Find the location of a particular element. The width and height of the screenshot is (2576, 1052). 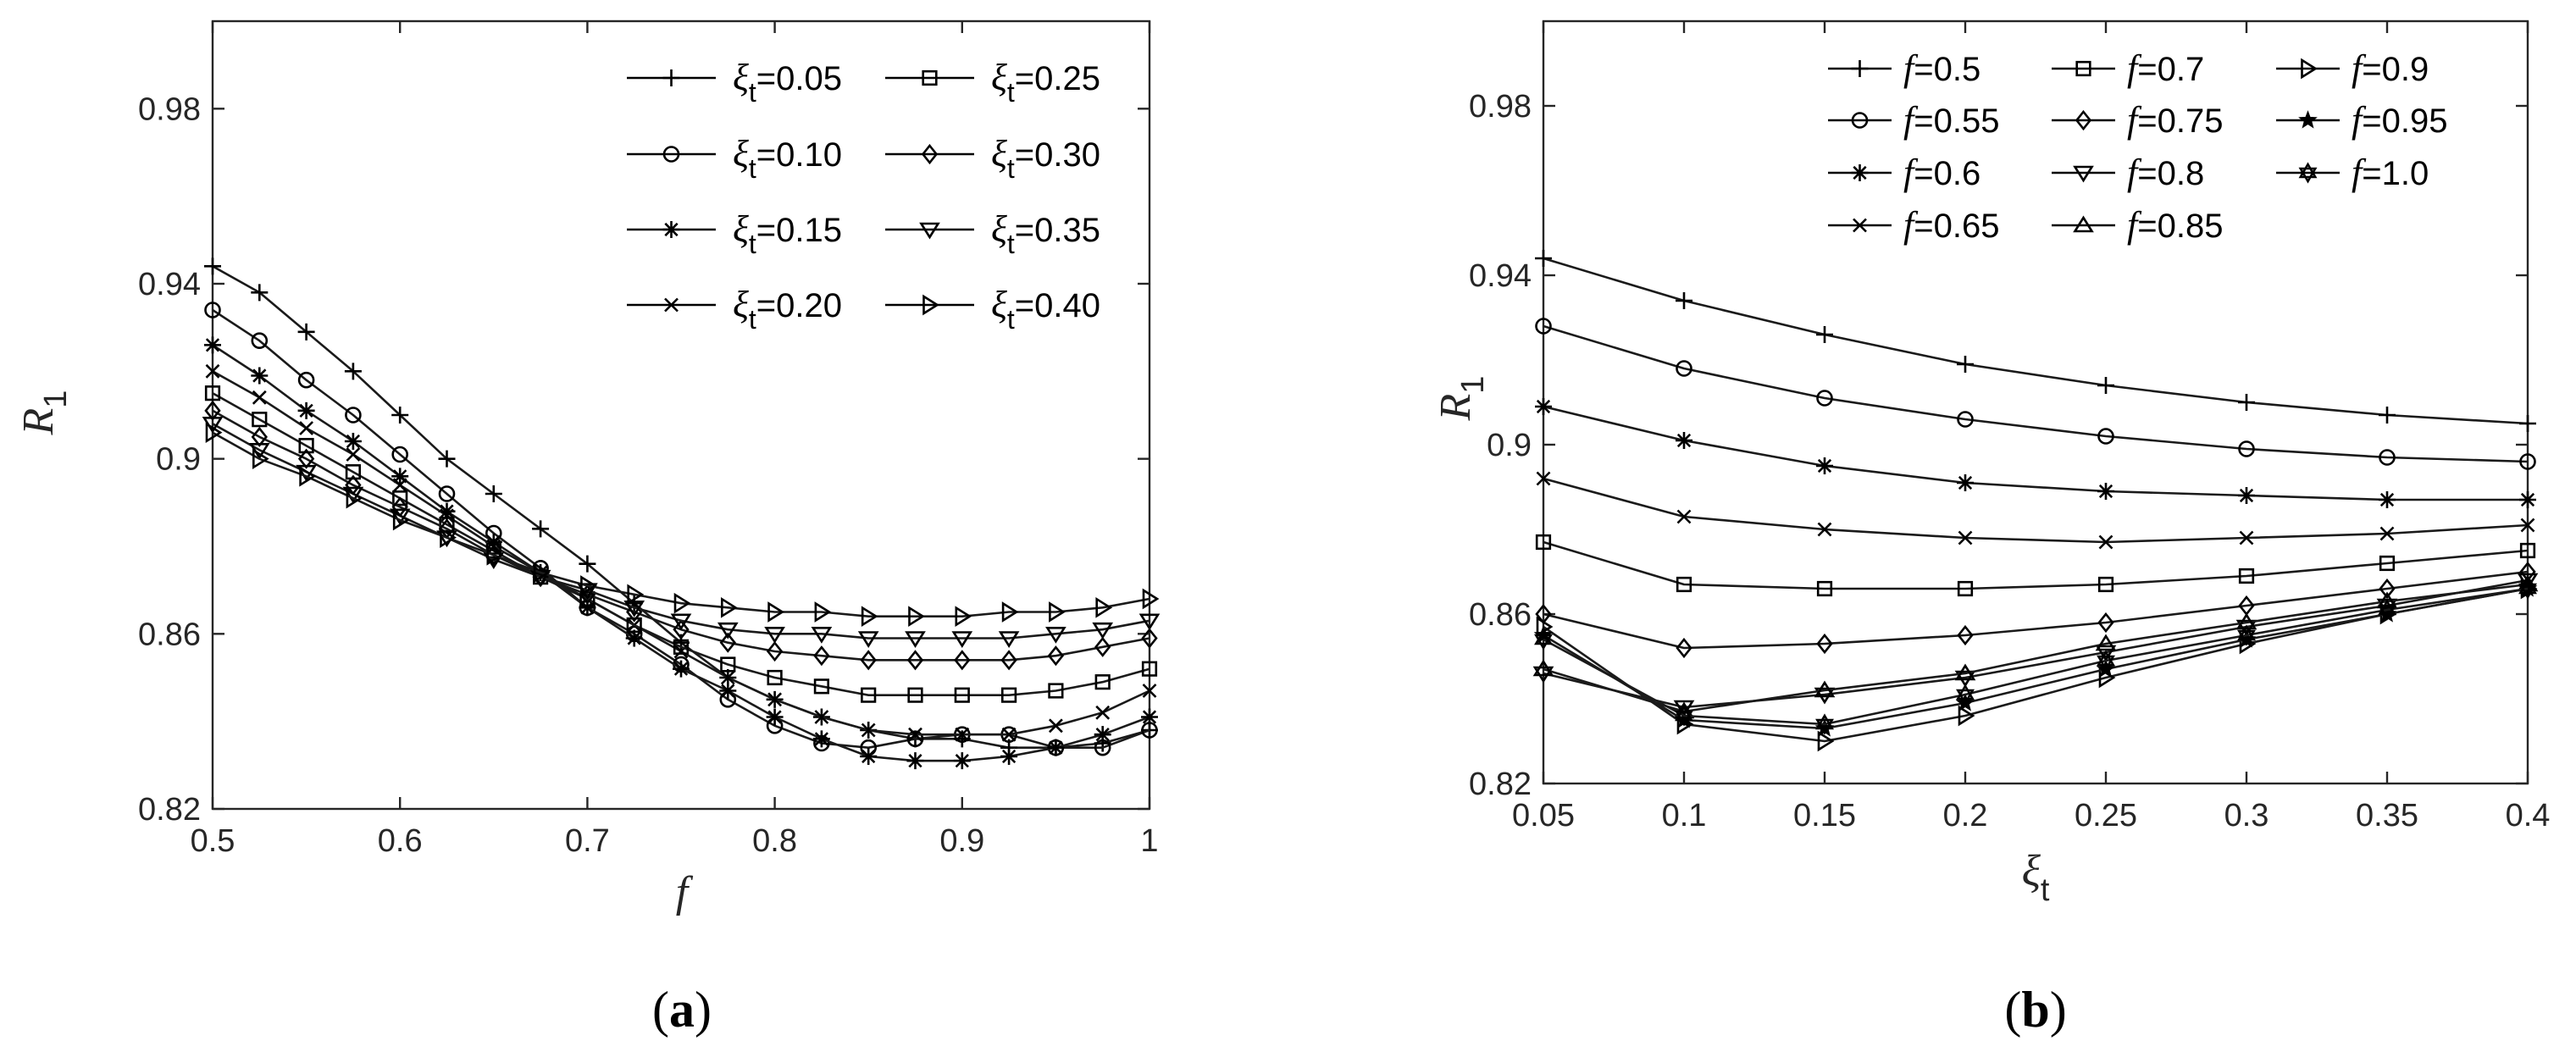

legend-label: f=0.8 is located at coordinates (2165, 172).